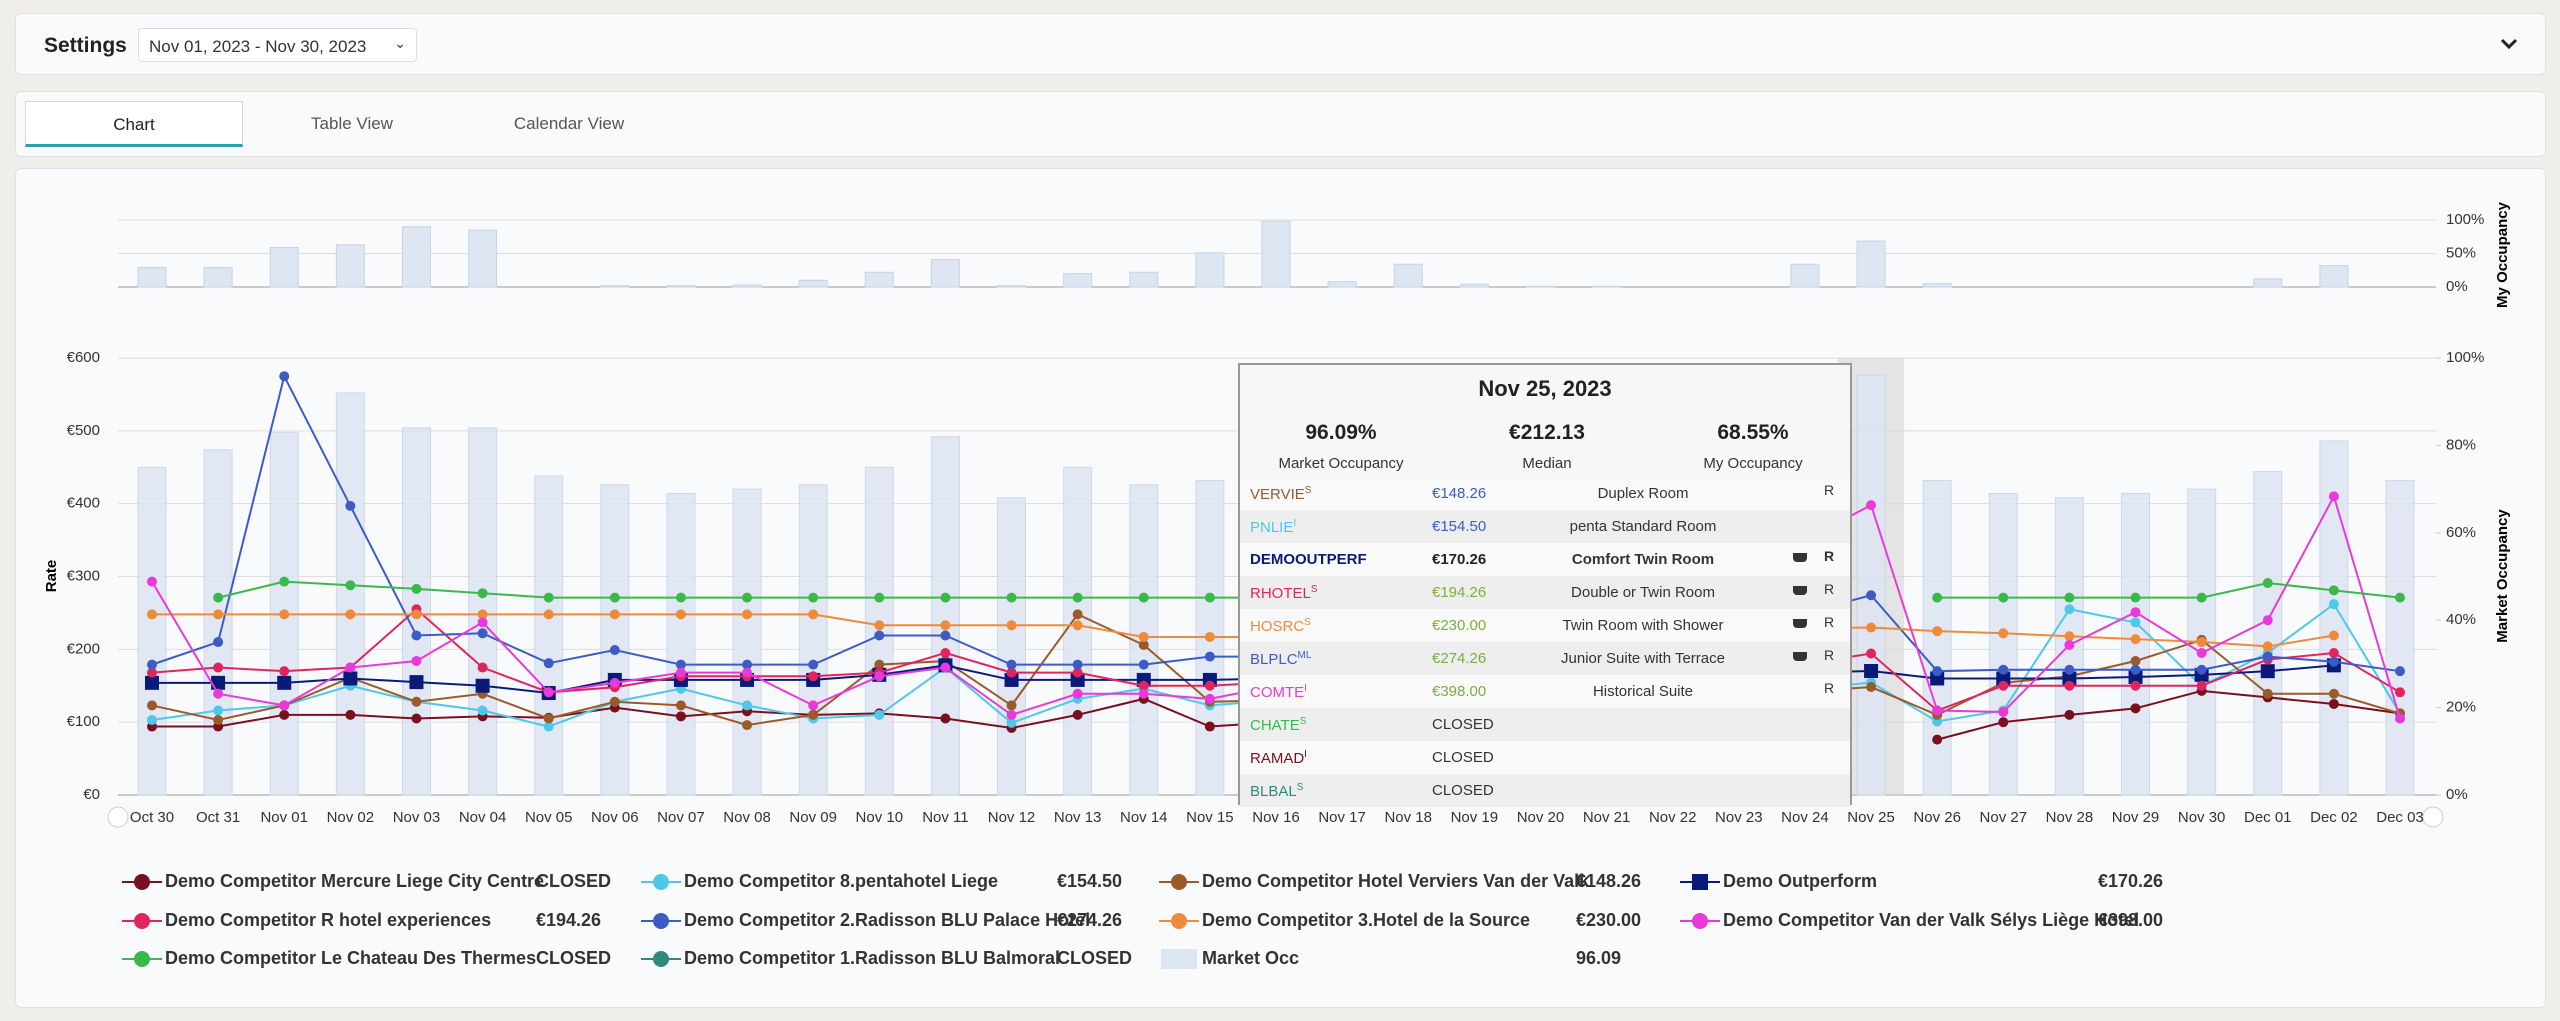 The height and width of the screenshot is (1021, 2560). What do you see at coordinates (549, 817) in the screenshot?
I see `x-tick-label: Nov 05` at bounding box center [549, 817].